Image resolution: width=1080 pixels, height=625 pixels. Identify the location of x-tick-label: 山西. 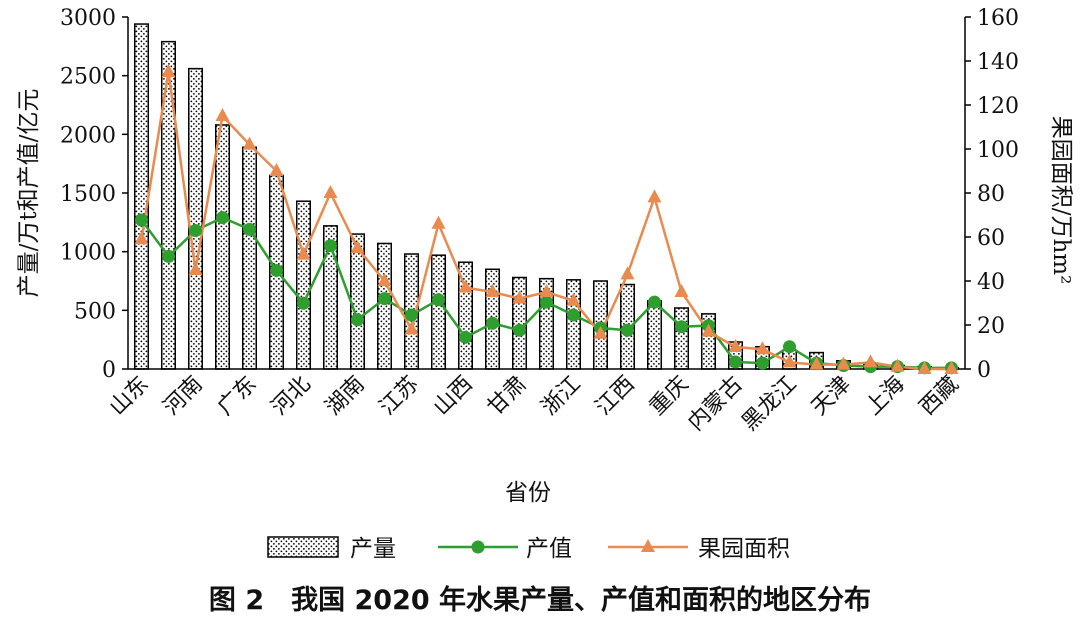
(453, 396).